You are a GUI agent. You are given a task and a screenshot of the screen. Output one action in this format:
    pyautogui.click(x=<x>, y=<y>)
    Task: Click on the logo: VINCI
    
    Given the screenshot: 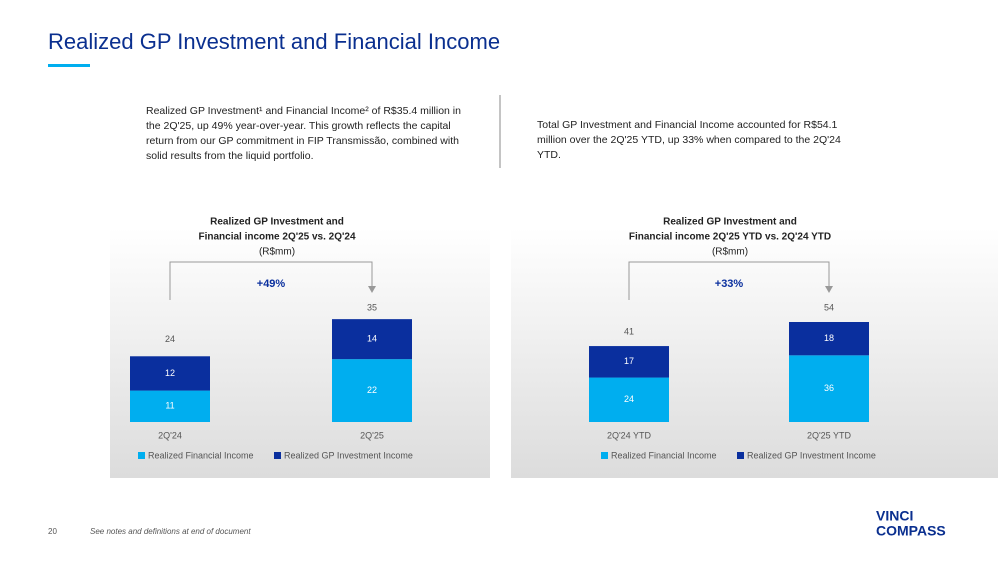 What is the action you would take?
    pyautogui.click(x=894, y=516)
    